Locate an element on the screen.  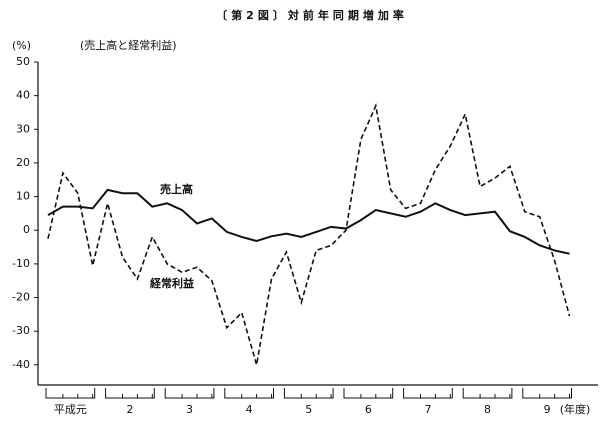
x-tick-label: 6 is located at coordinates (368, 409).